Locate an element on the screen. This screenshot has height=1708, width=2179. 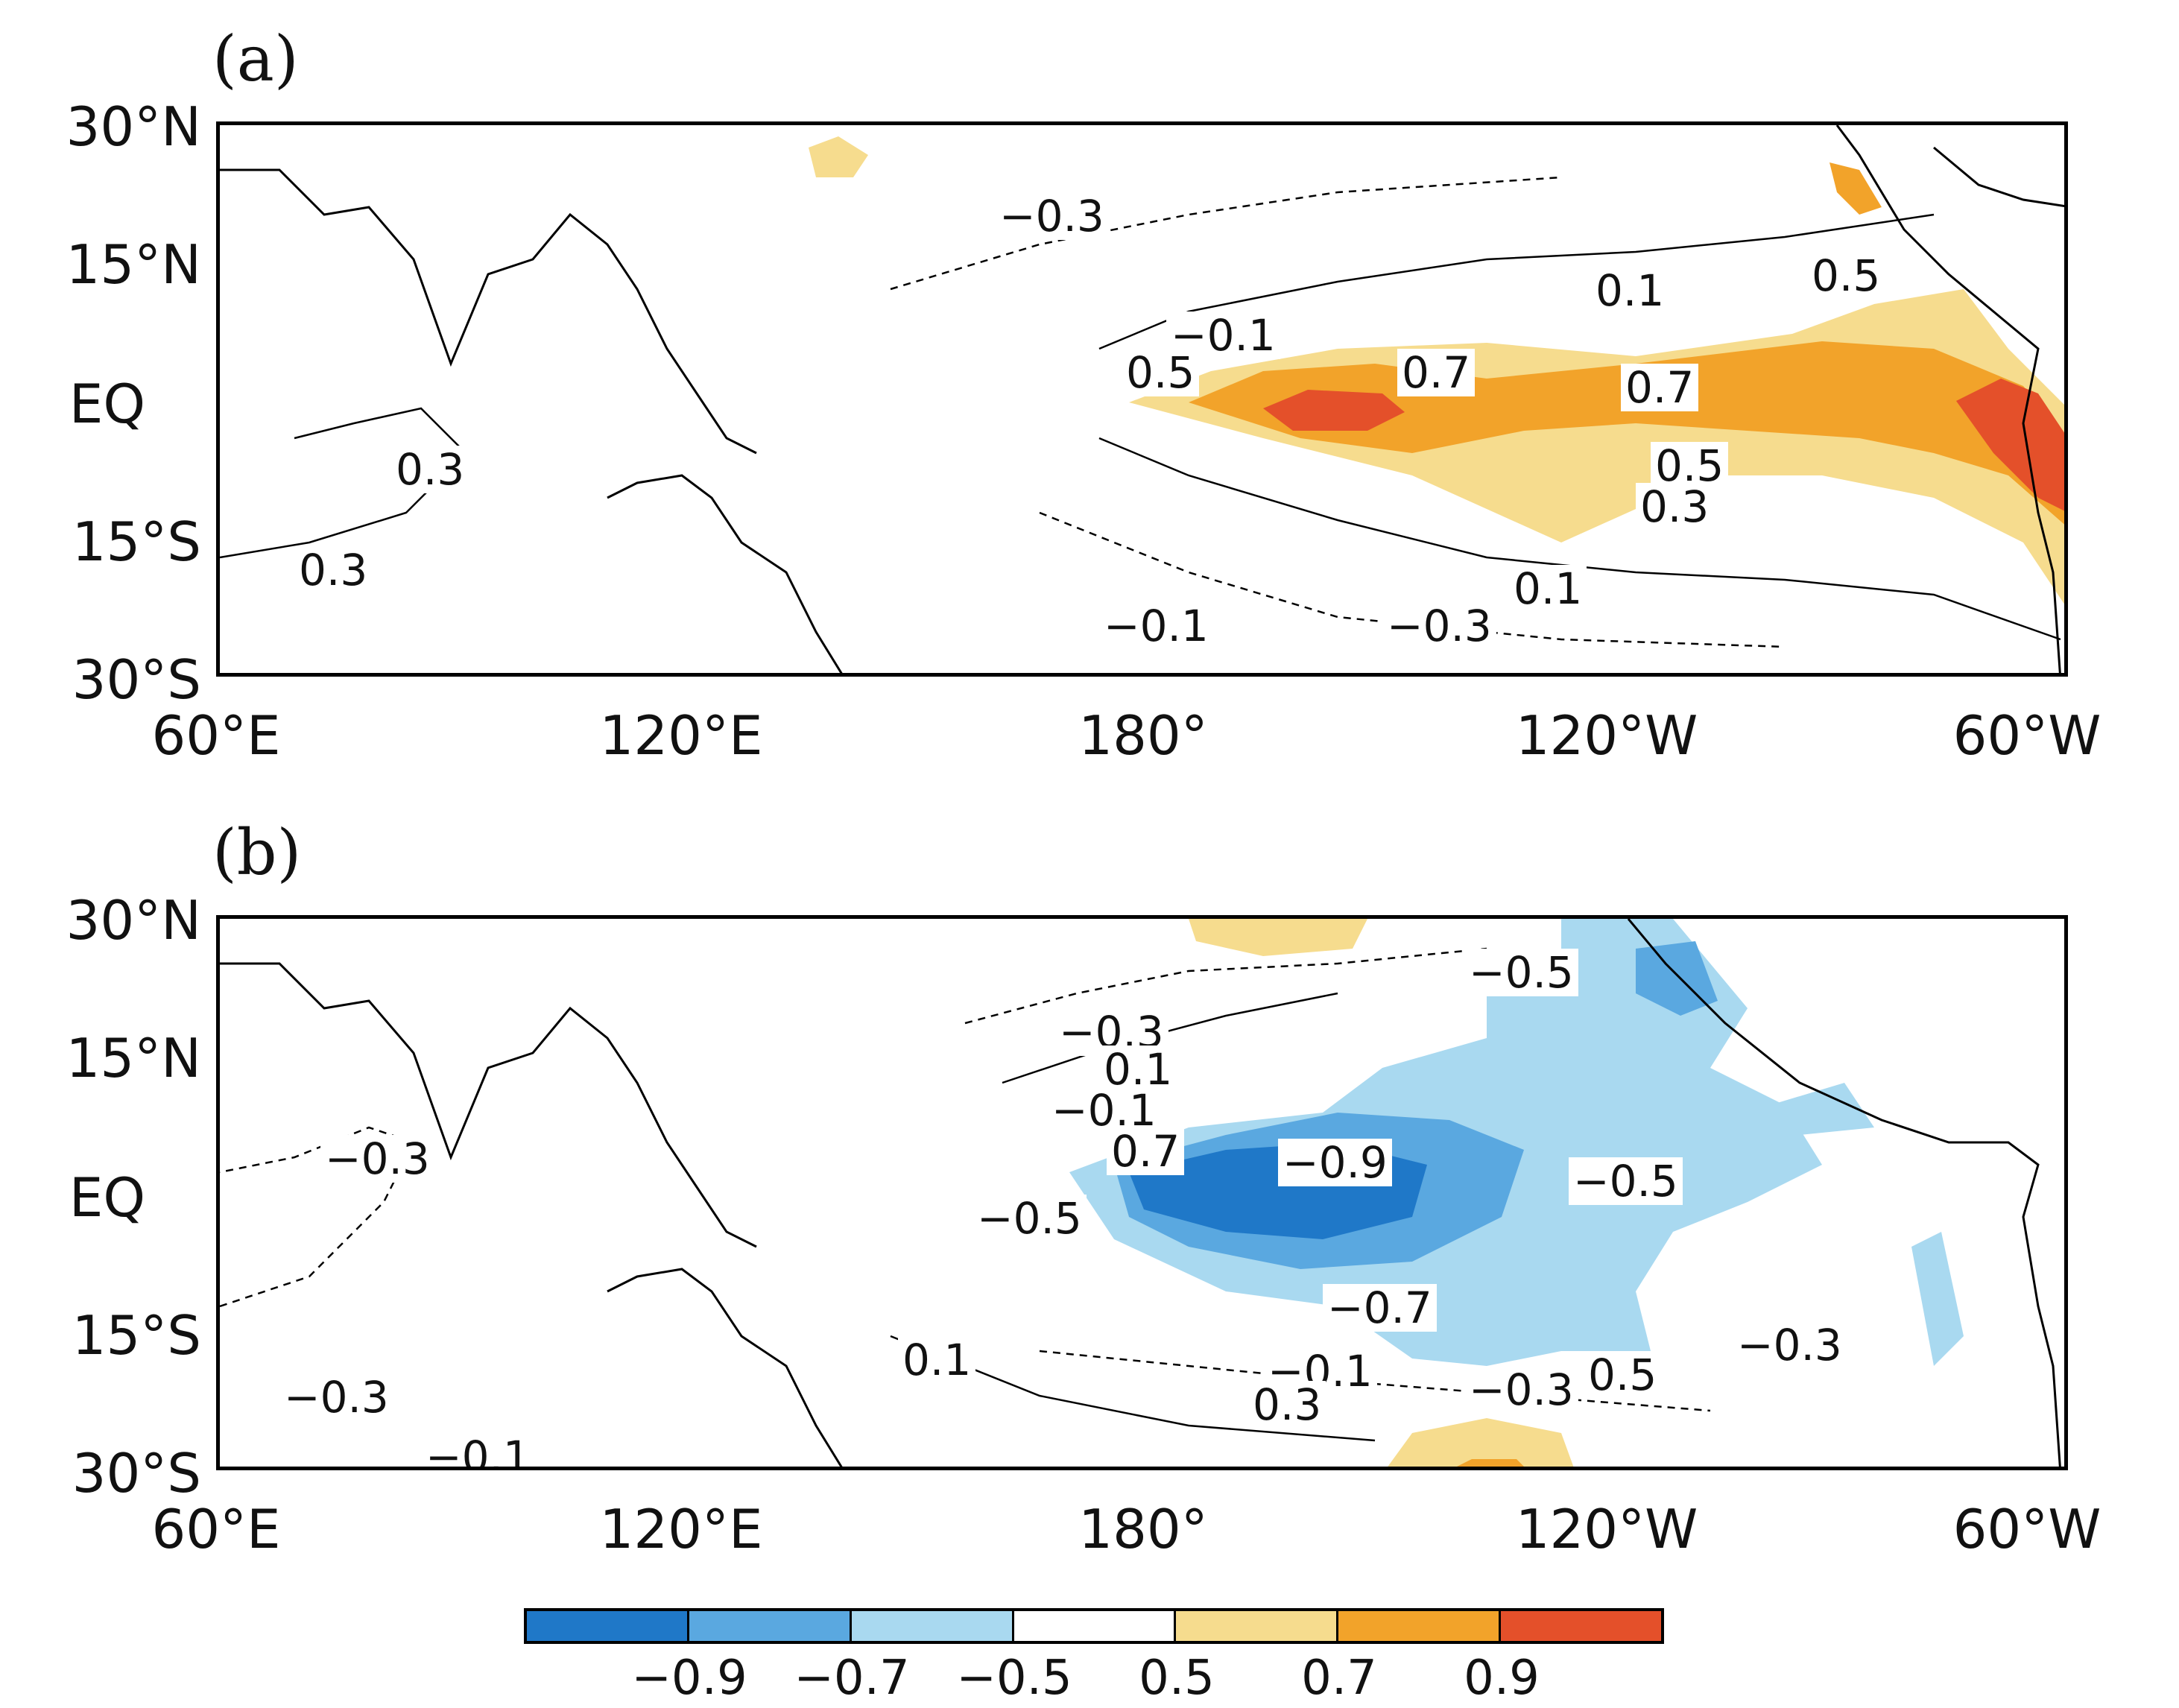
colorbar-label: −0.9 is located at coordinates (689, 1678).